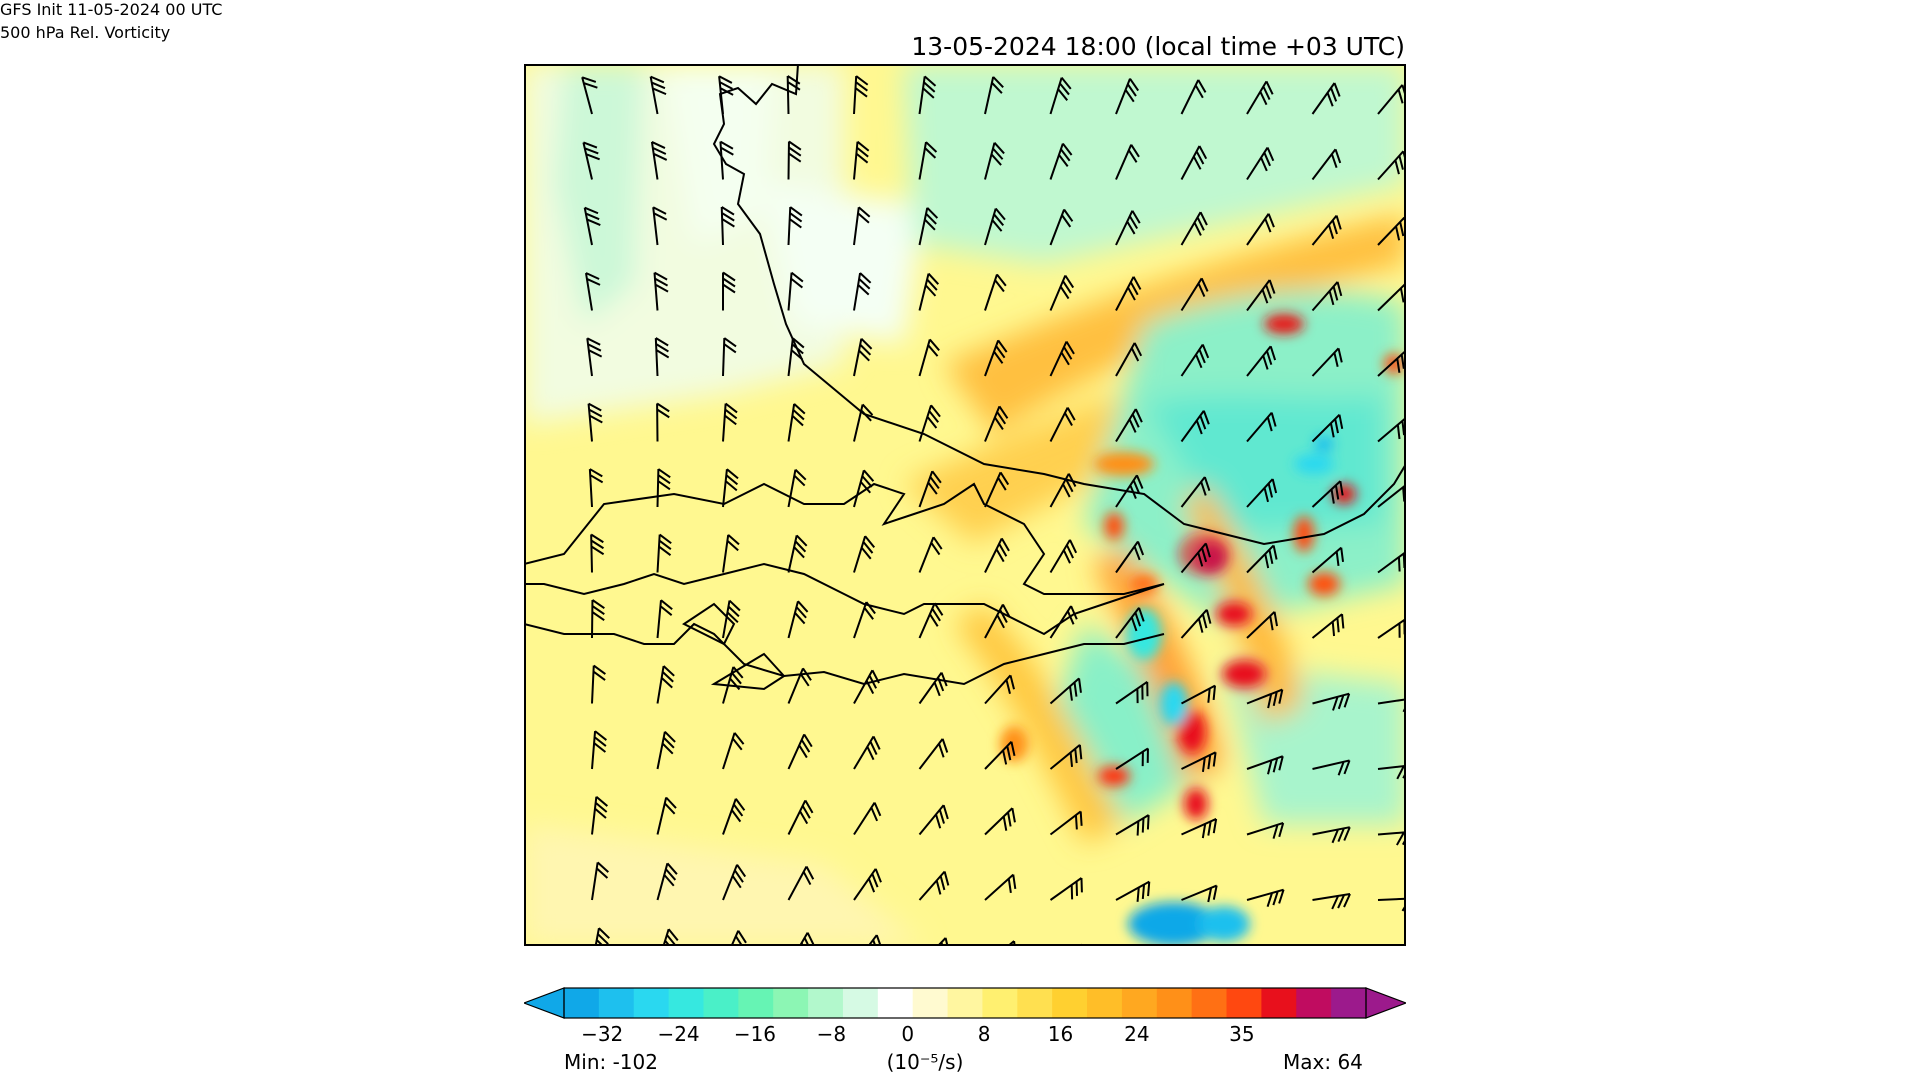 The image size is (1918, 1079). What do you see at coordinates (1242, 1034) in the screenshot?
I see `colorbar-tick-label: 35` at bounding box center [1242, 1034].